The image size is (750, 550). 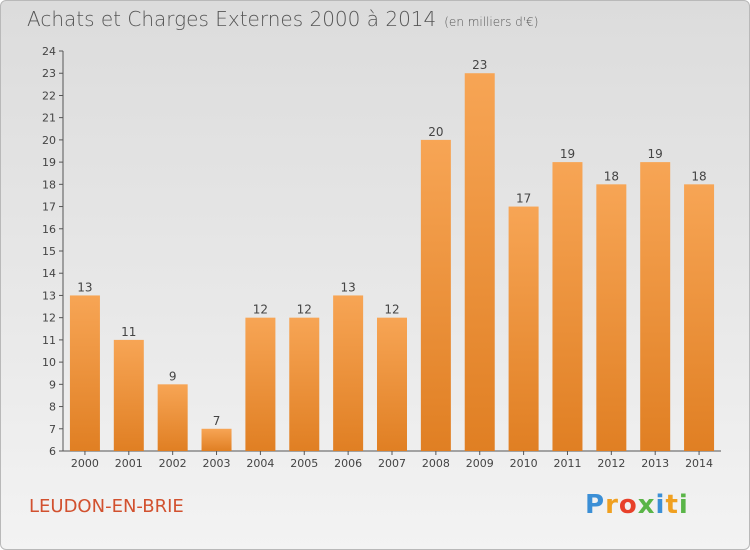 I want to click on x-tick-label: 2011, so click(x=567, y=463).